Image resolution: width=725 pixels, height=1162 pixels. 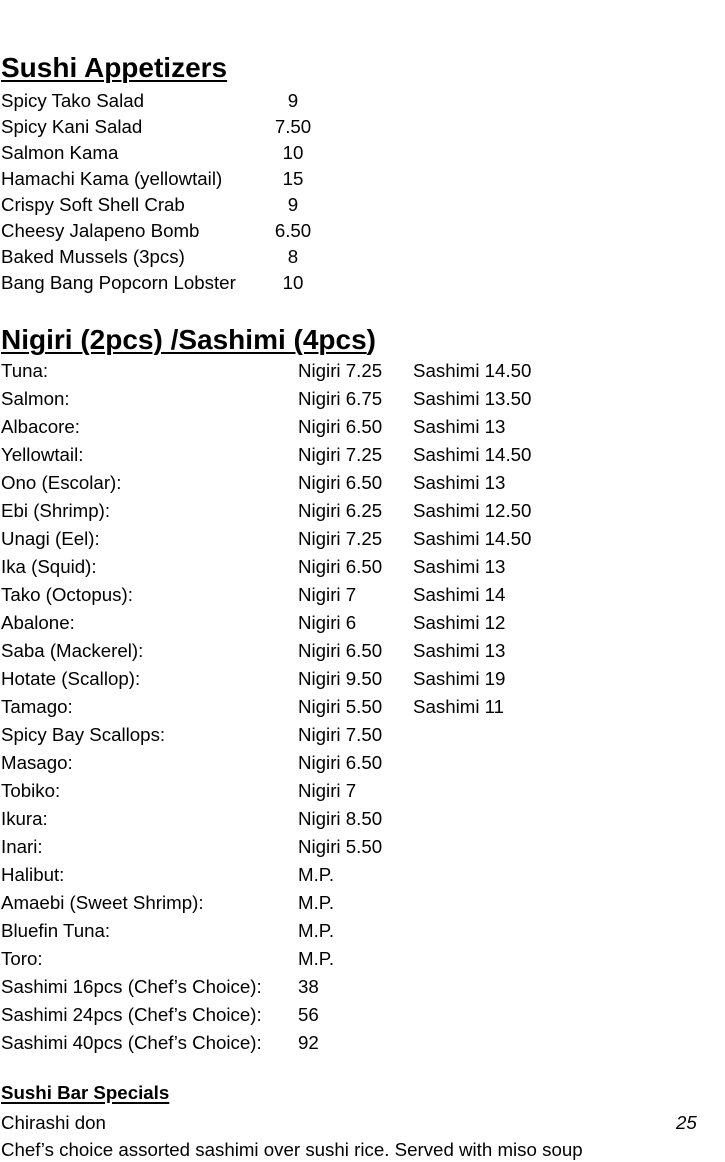 What do you see at coordinates (33, 874) in the screenshot?
I see `item-name: Halibut:` at bounding box center [33, 874].